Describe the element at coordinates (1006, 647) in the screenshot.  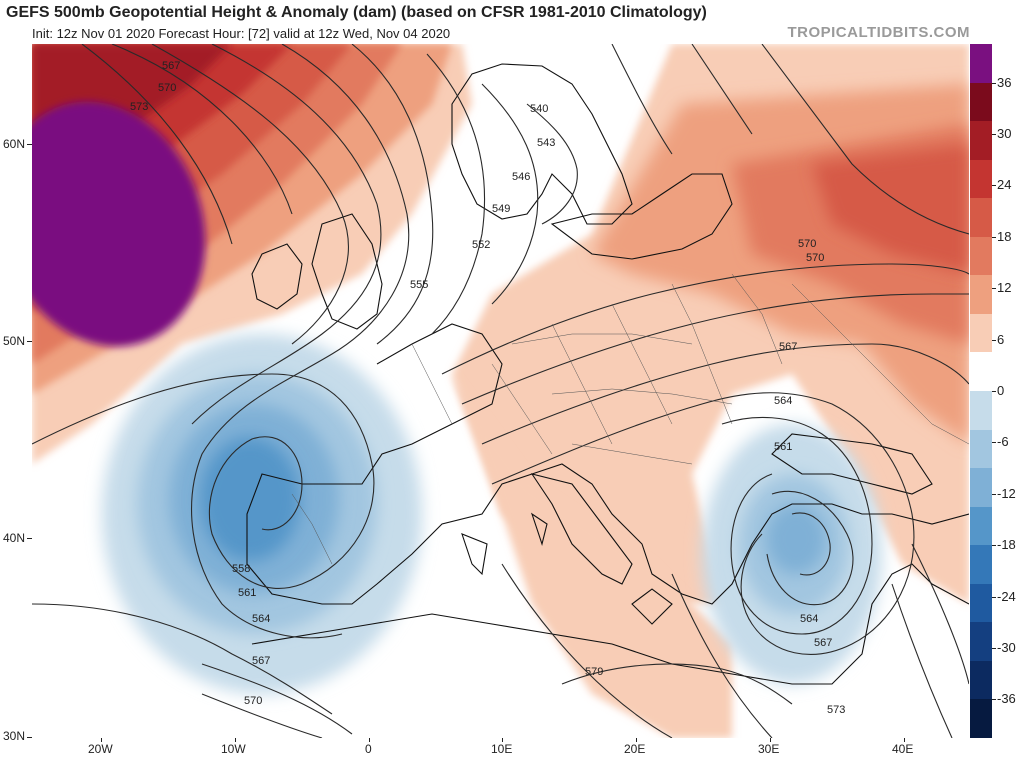
I see `colorbar-label: -30` at that location.